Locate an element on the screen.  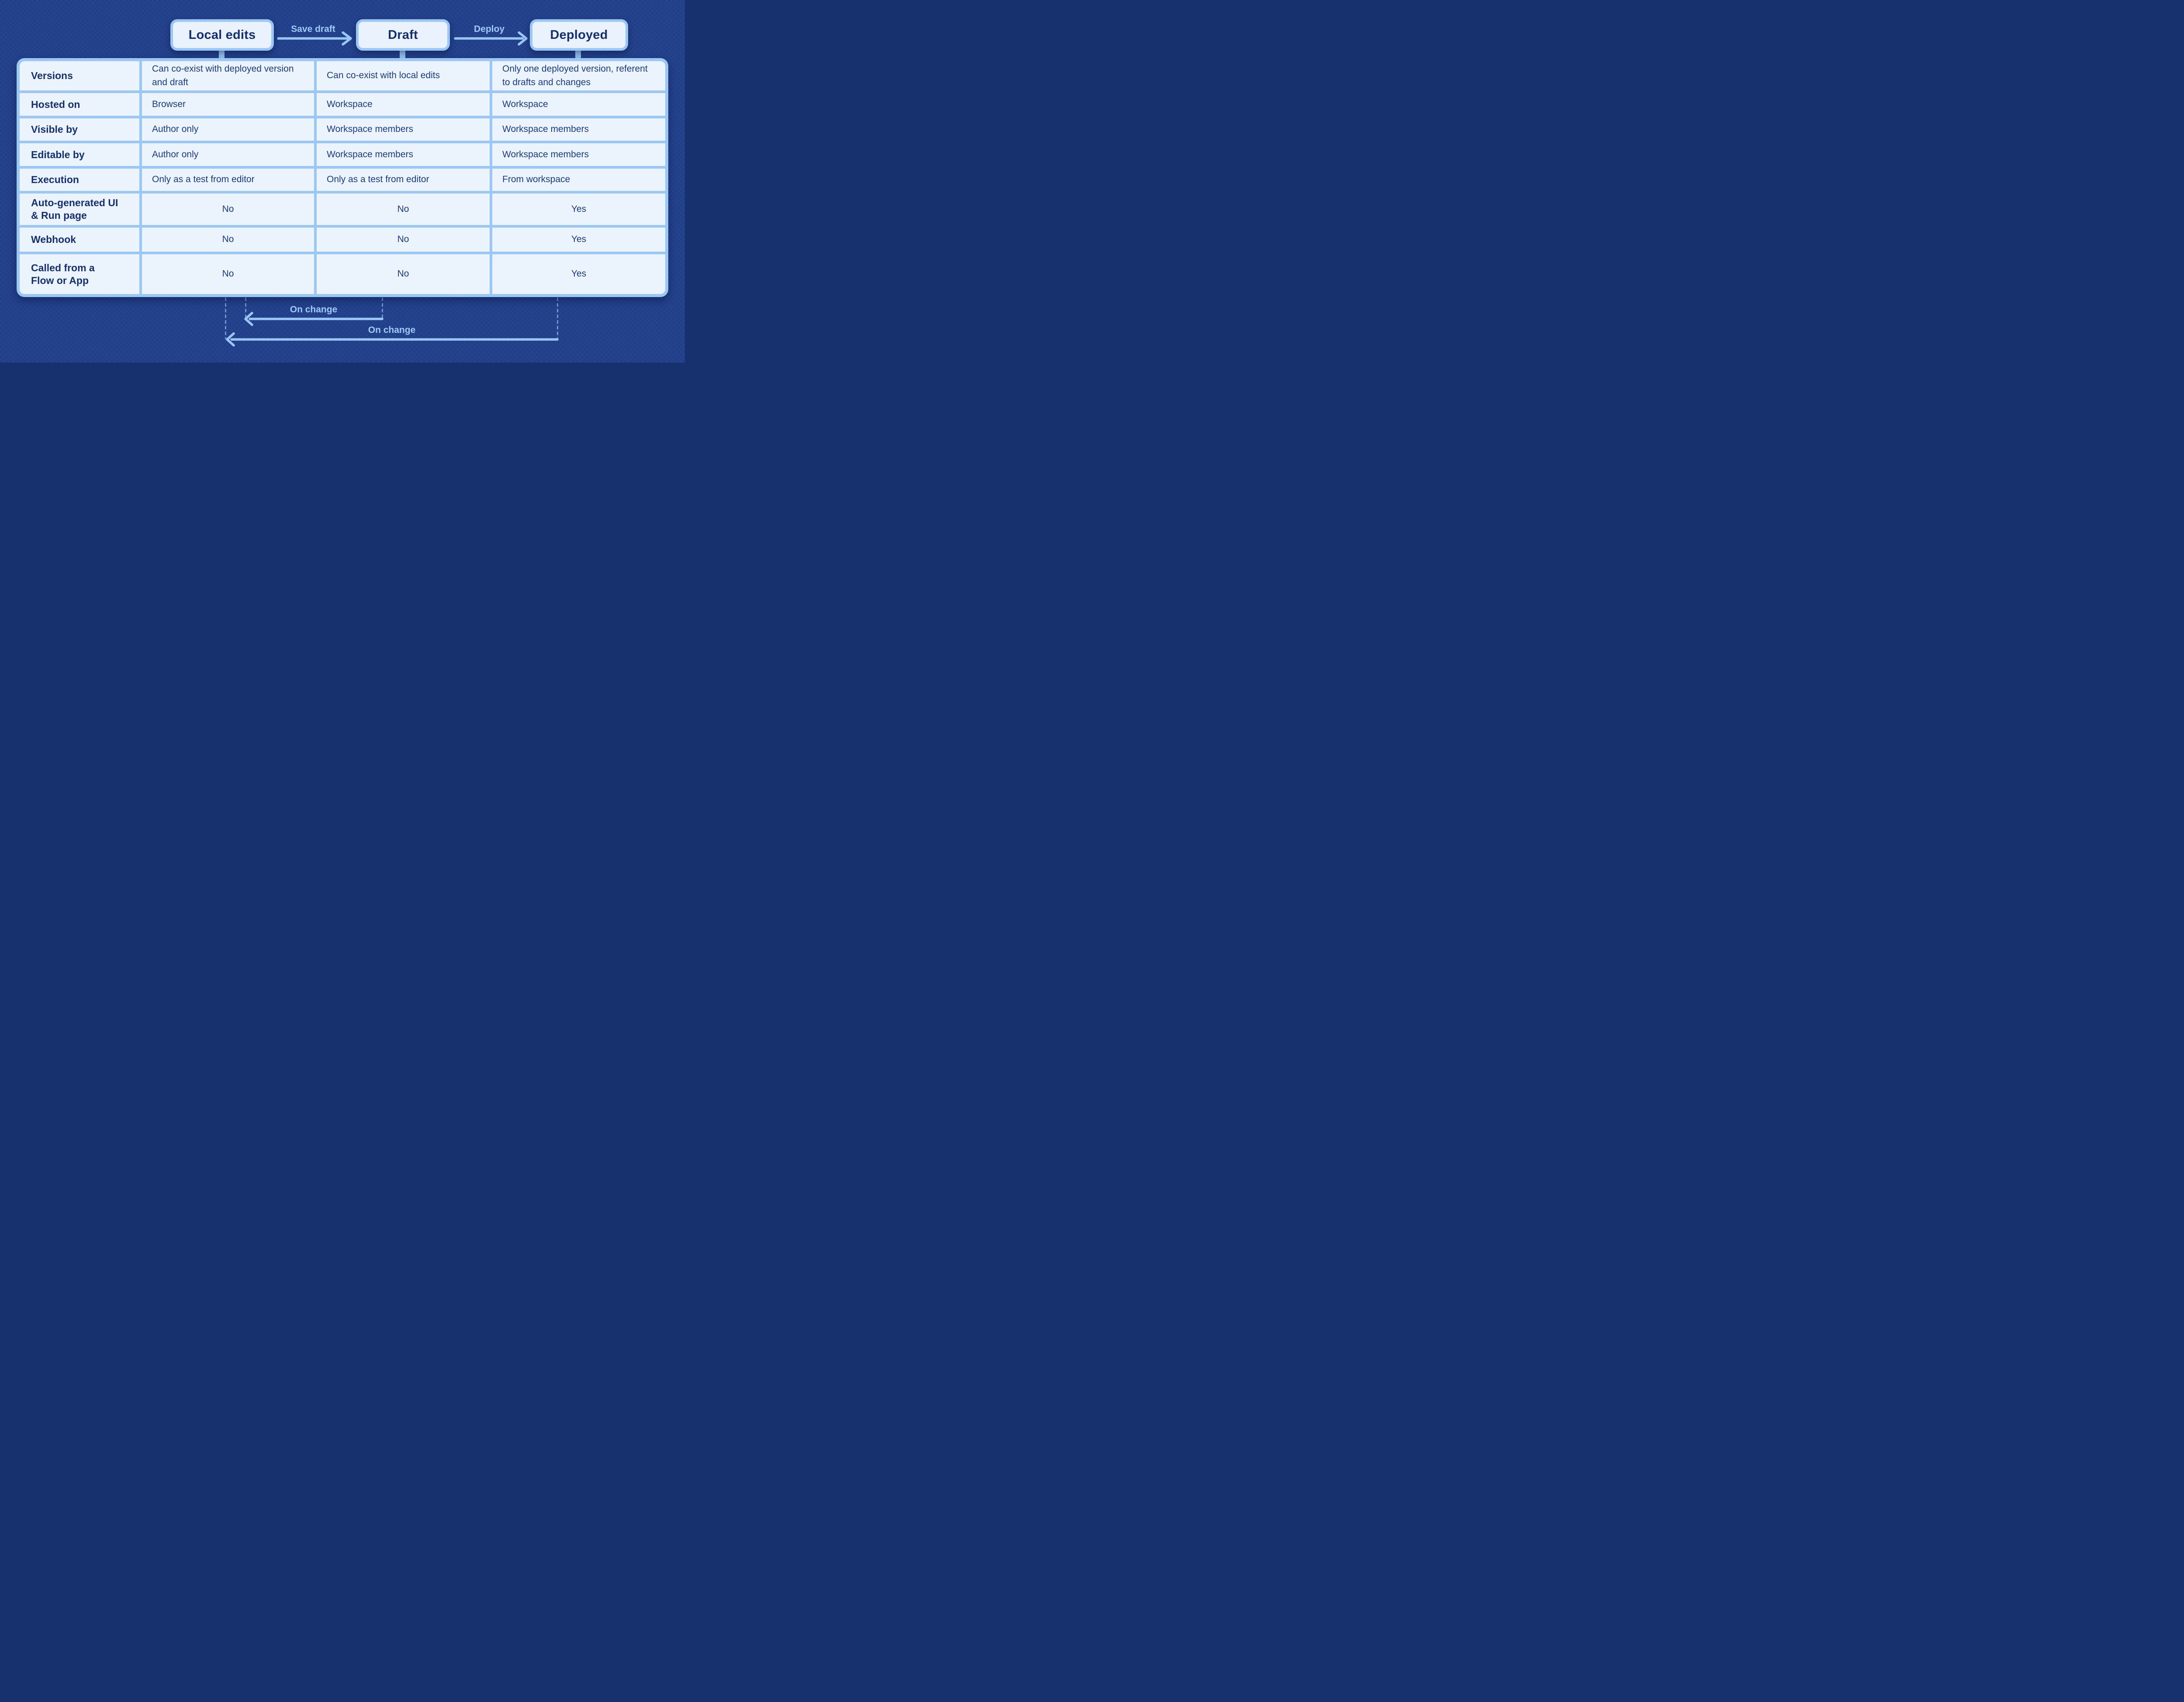
cell-visible-by-deployed: Workspace members is located at coordinates (578, 129).